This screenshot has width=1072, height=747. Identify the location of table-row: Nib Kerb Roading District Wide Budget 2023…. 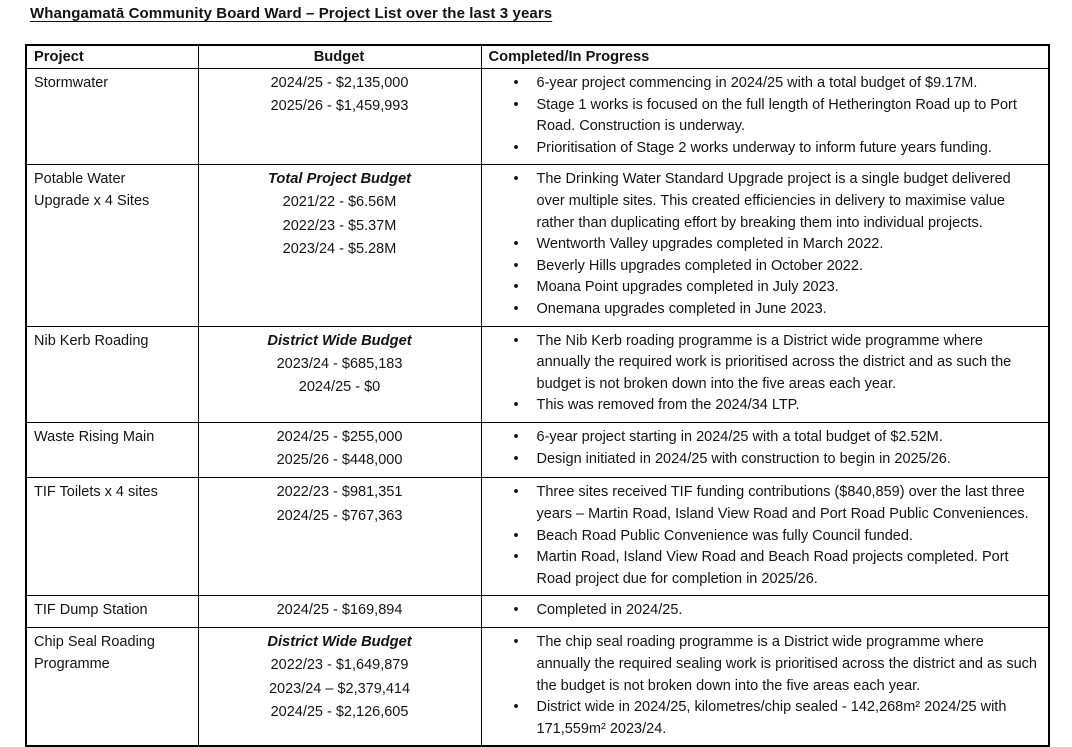
(537, 374).